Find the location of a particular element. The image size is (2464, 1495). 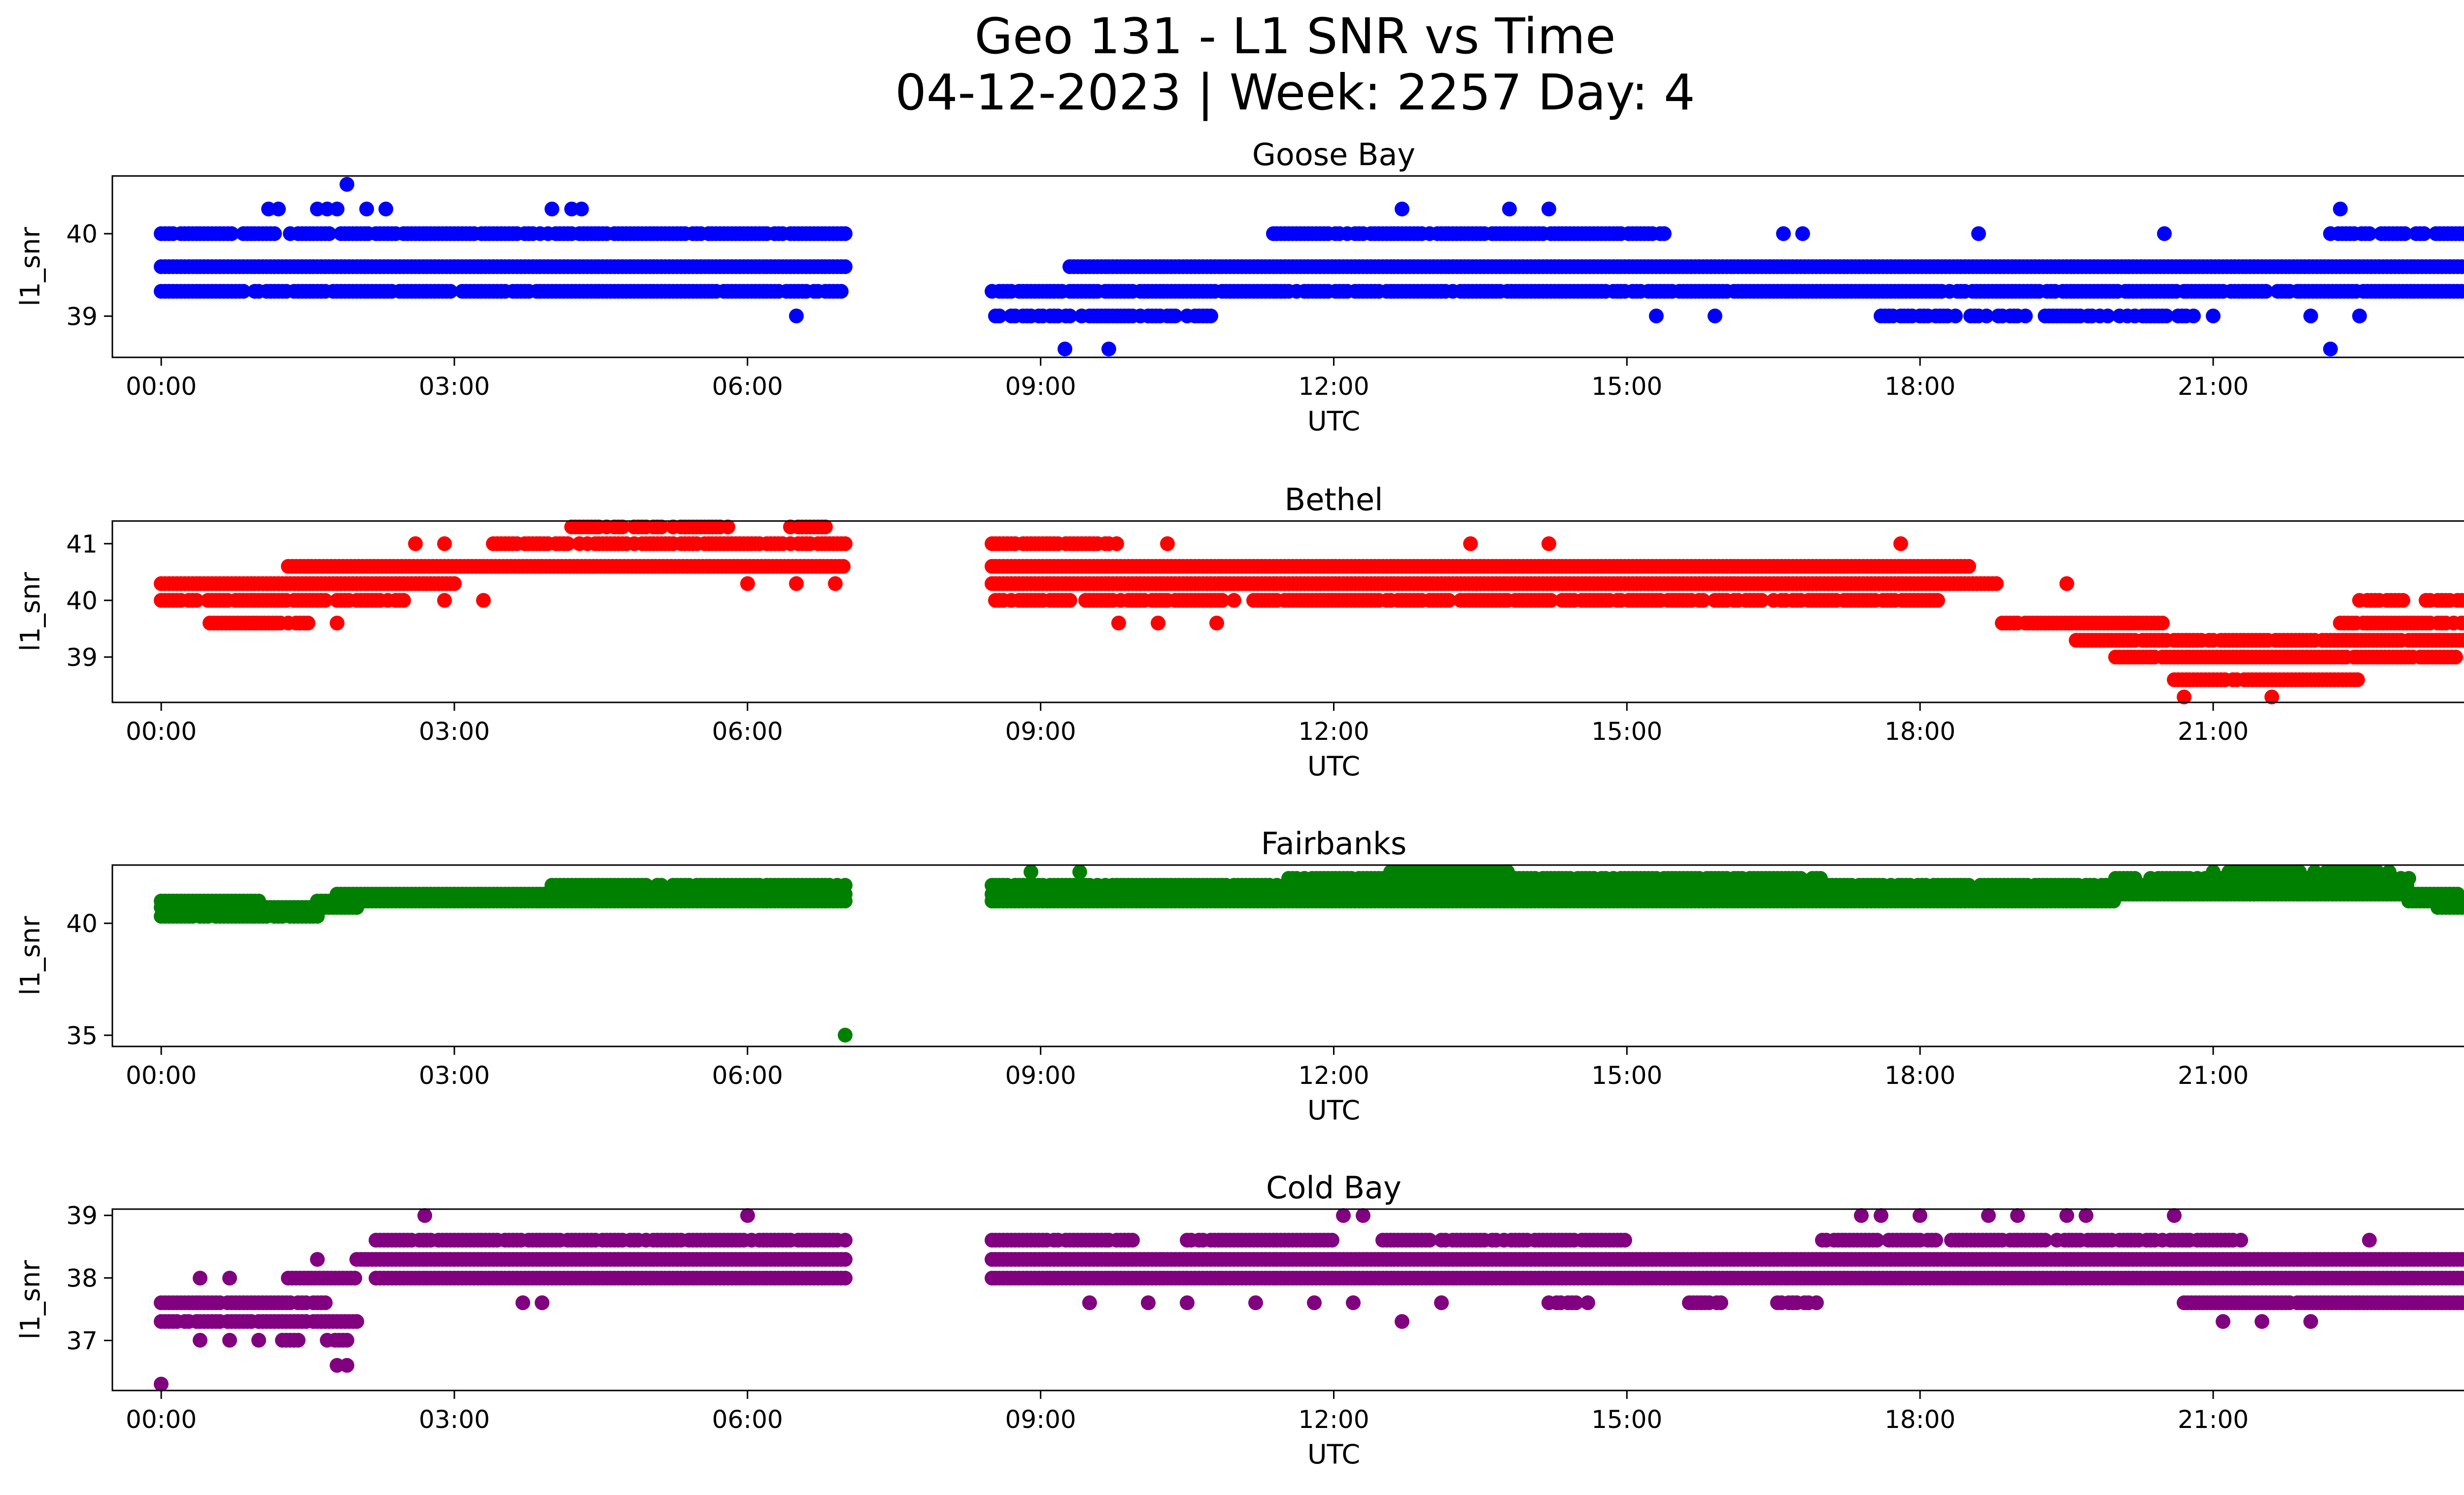

goose-bay-title: Goose Bay is located at coordinates (1333, 155).